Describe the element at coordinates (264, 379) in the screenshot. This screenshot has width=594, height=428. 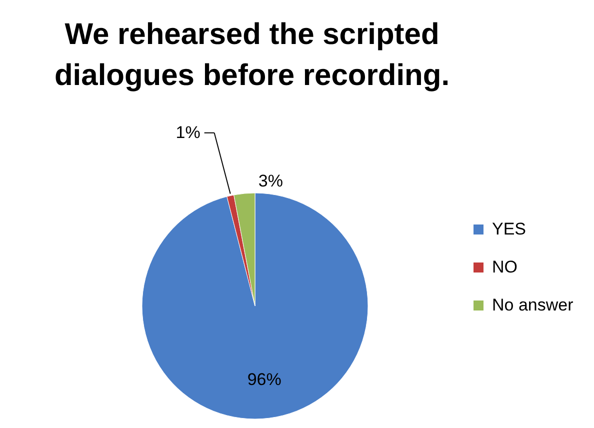
I see `data-label: 96%` at that location.